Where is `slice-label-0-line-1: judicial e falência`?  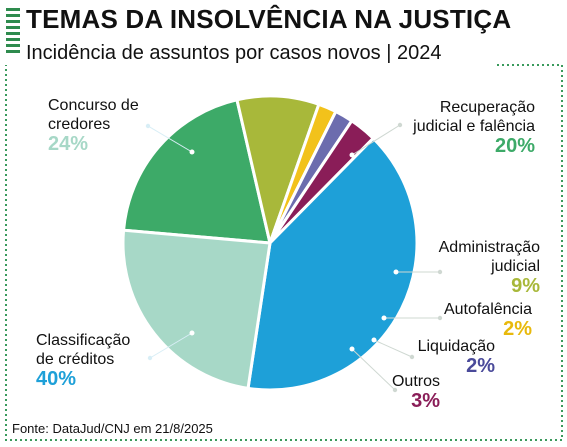
slice-label-0-line-1: judicial e falência is located at coordinates (473, 126).